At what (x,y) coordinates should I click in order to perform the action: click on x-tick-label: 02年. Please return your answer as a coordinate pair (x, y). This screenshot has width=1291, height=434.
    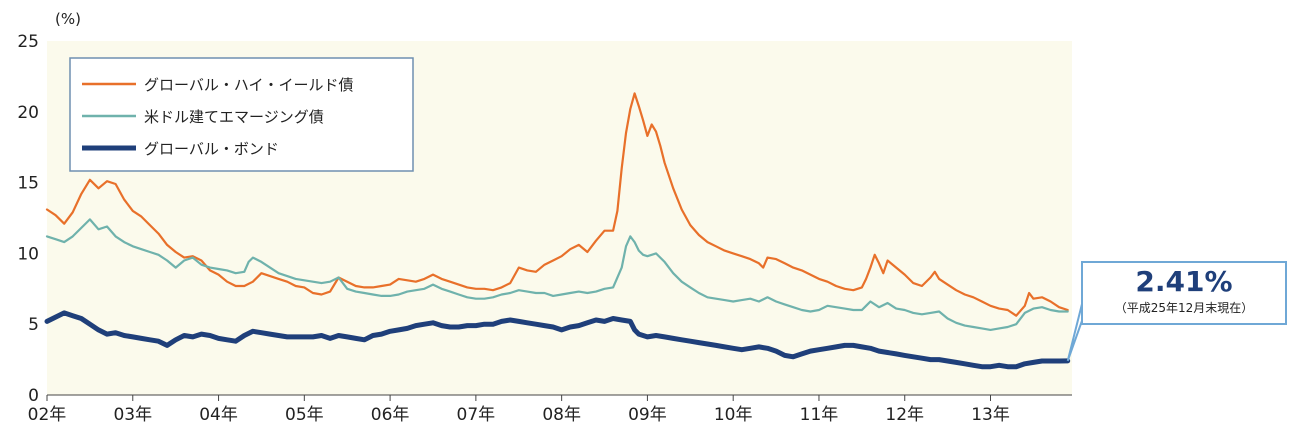
    Looking at the image, I should click on (47, 415).